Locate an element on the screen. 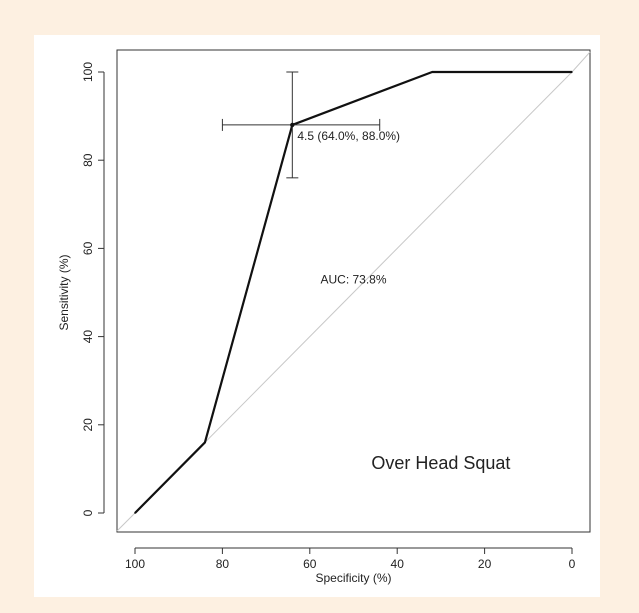 The image size is (639, 613). y-tick-label: 0 is located at coordinates (88, 512).